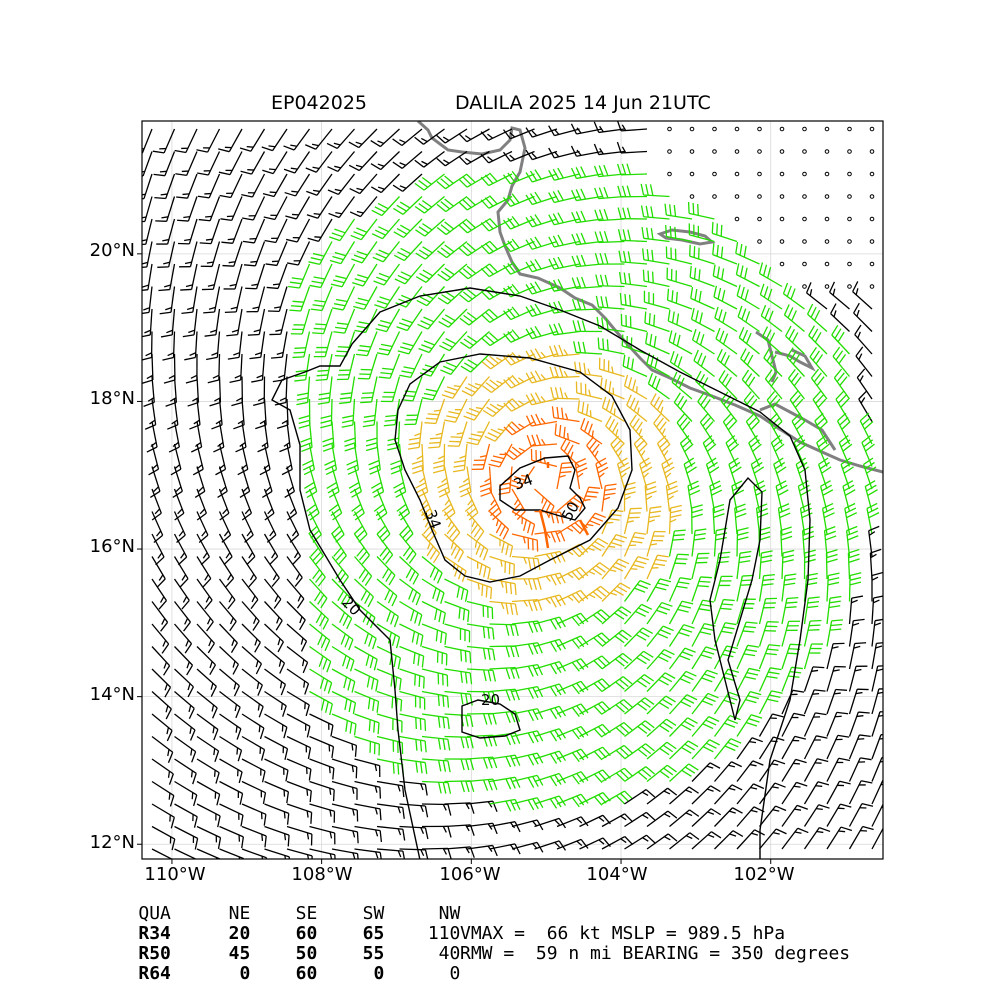  I want to click on header-cell: NW, so click(422, 914).